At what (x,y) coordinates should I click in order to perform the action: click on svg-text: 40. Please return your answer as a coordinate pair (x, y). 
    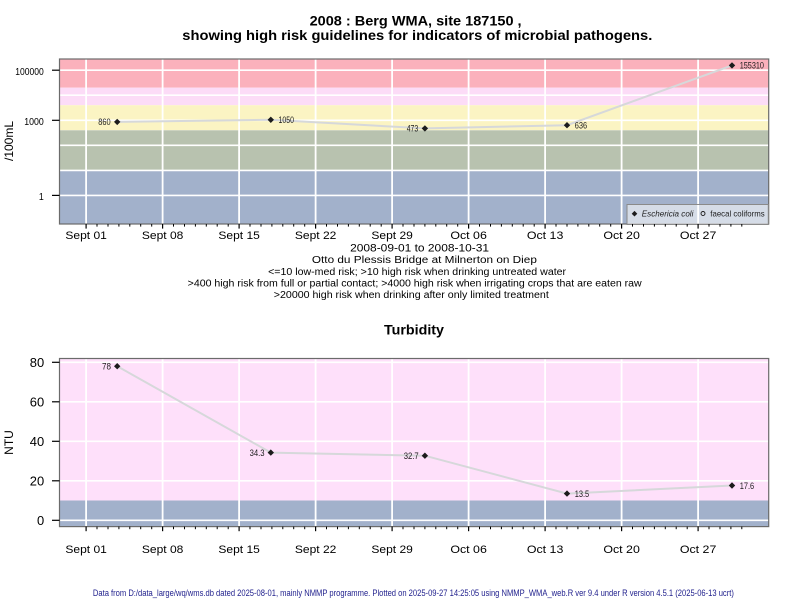
    Looking at the image, I should click on (37, 441).